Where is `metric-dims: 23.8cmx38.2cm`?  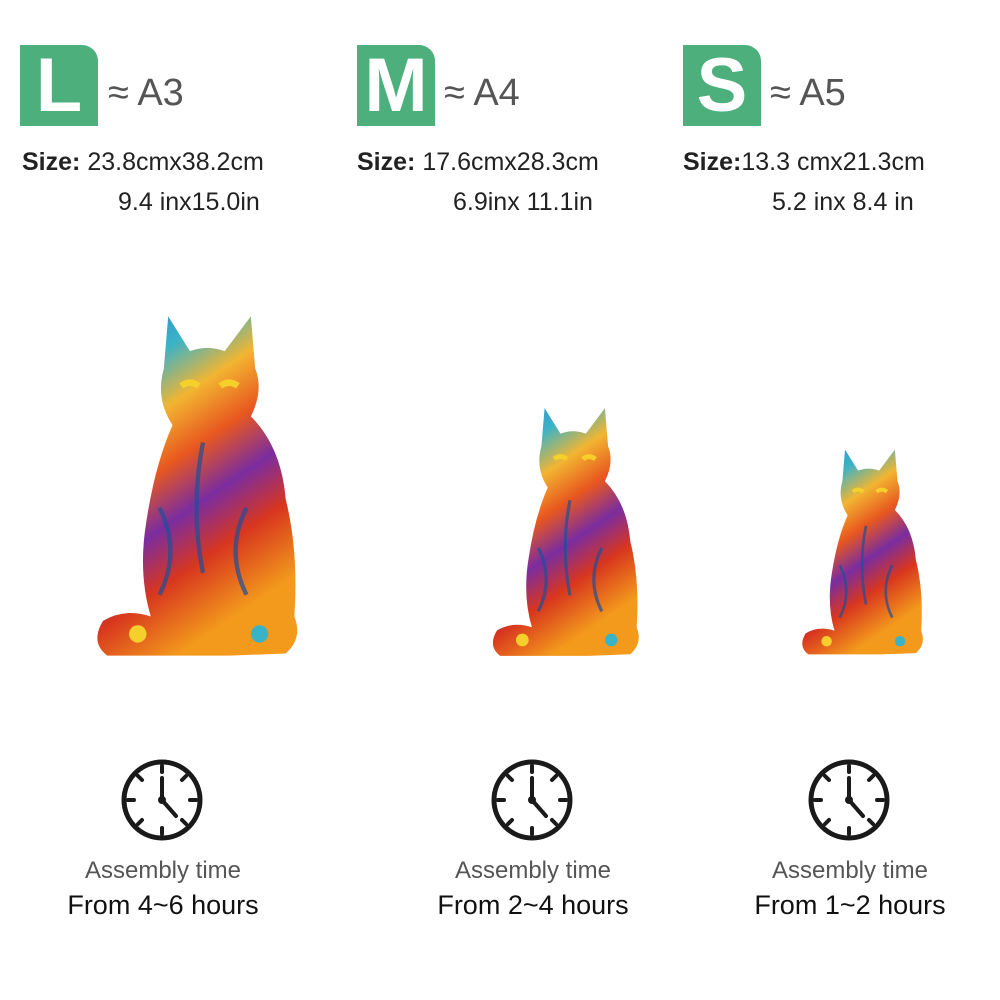 metric-dims: 23.8cmx38.2cm is located at coordinates (175, 162).